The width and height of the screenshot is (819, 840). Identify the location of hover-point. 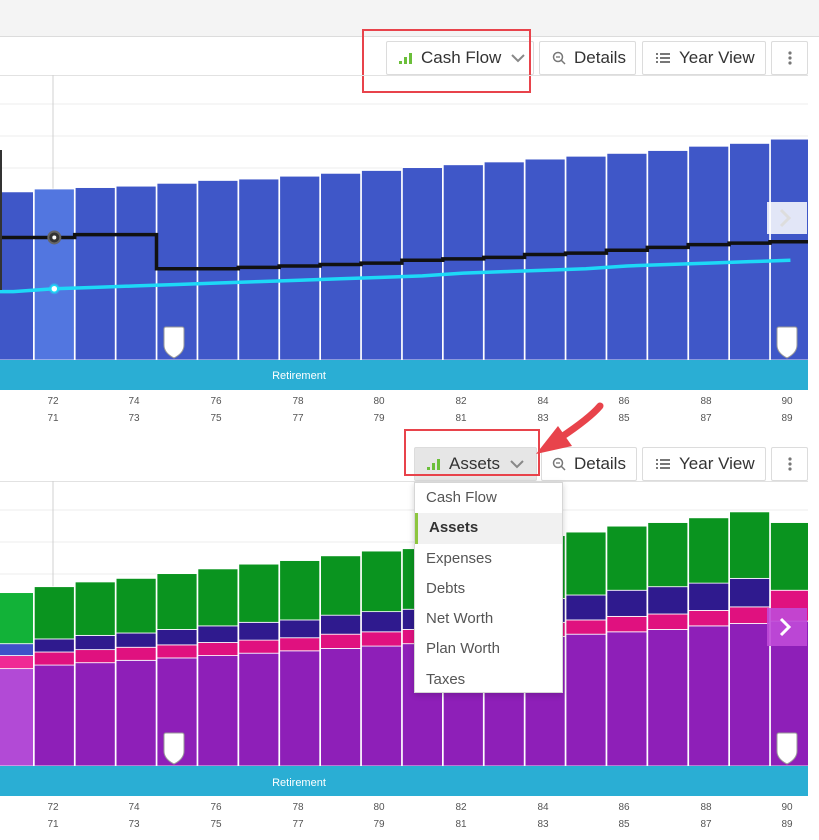
(54, 288).